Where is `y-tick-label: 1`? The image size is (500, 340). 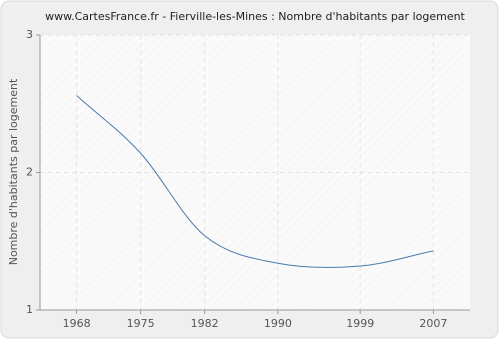
y-tick-label: 1 is located at coordinates (29, 309).